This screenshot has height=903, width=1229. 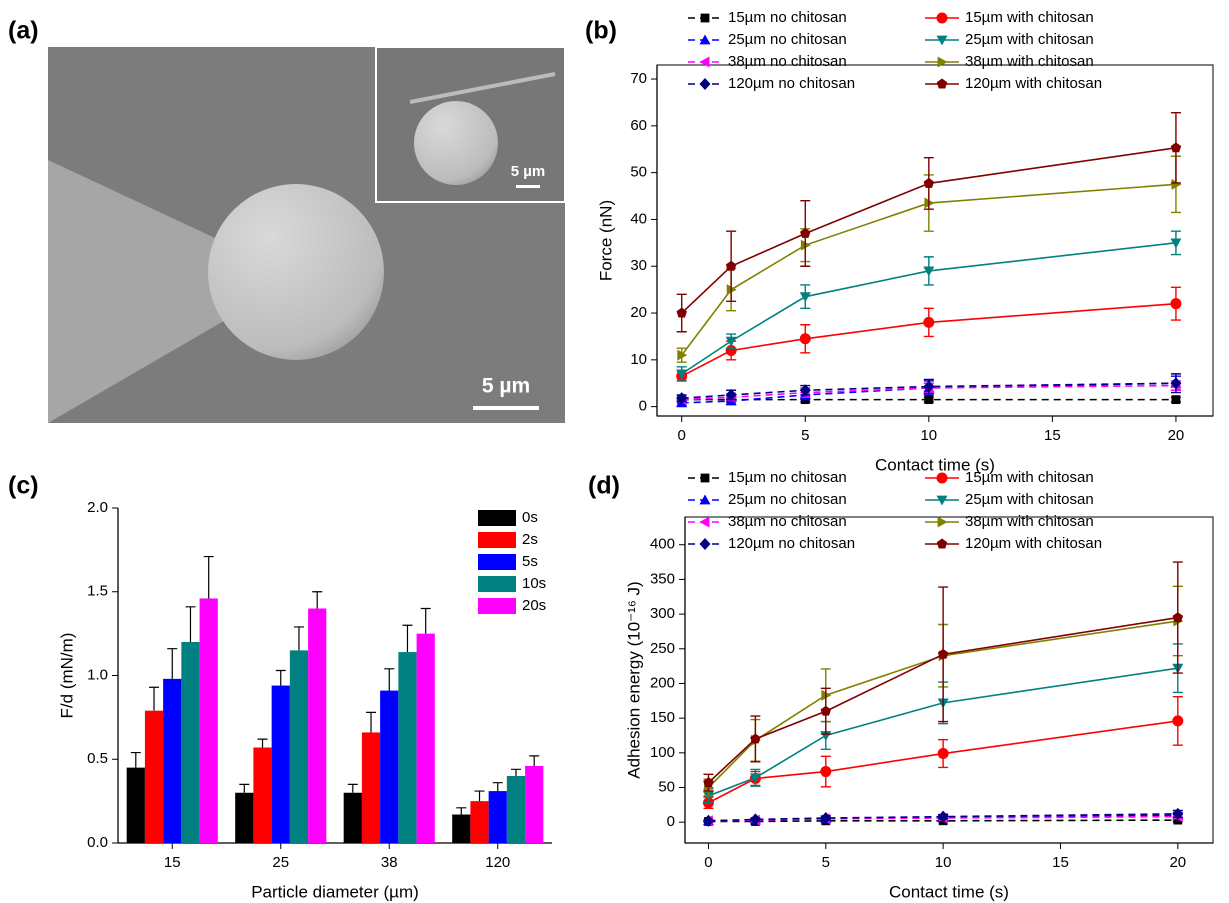 I want to click on y-tick-label: 1.0, so click(x=97, y=674).